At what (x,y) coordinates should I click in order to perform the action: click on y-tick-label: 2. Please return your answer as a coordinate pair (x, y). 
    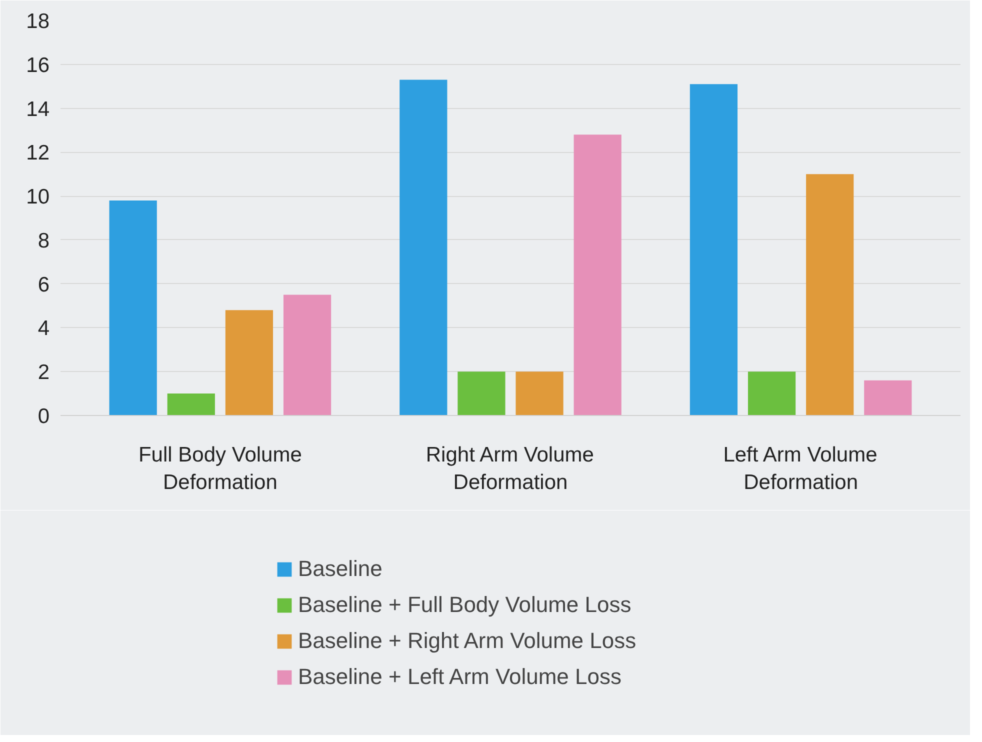
    Looking at the image, I should click on (44, 372).